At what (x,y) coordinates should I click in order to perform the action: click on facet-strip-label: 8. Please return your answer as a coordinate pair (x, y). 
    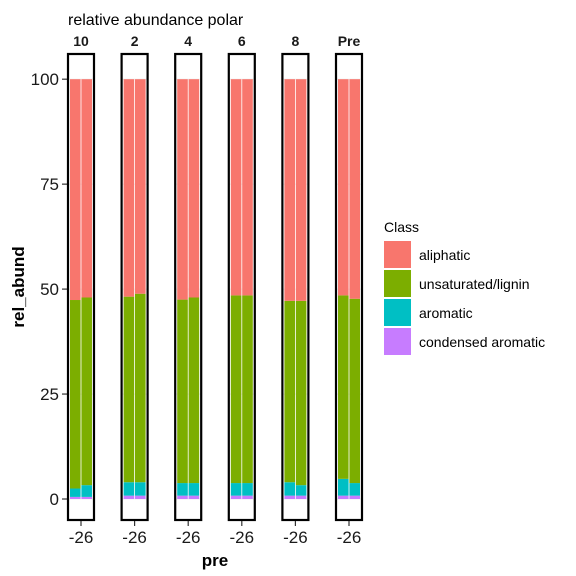
    Looking at the image, I should click on (296, 41).